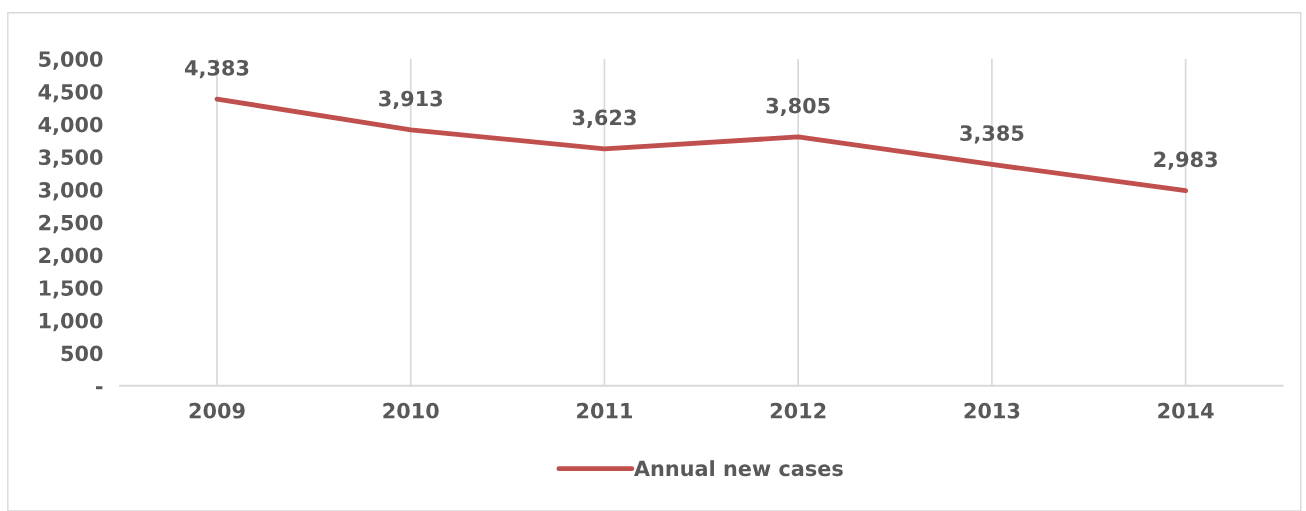 The height and width of the screenshot is (511, 1306). Describe the element at coordinates (217, 410) in the screenshot. I see `x-tick-label: 2009` at that location.